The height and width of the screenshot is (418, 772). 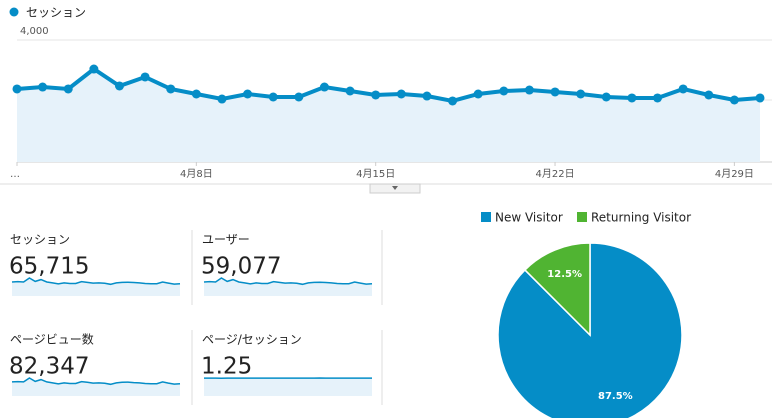 What do you see at coordinates (734, 174) in the screenshot?
I see `x-tick-label: 4月29日` at bounding box center [734, 174].